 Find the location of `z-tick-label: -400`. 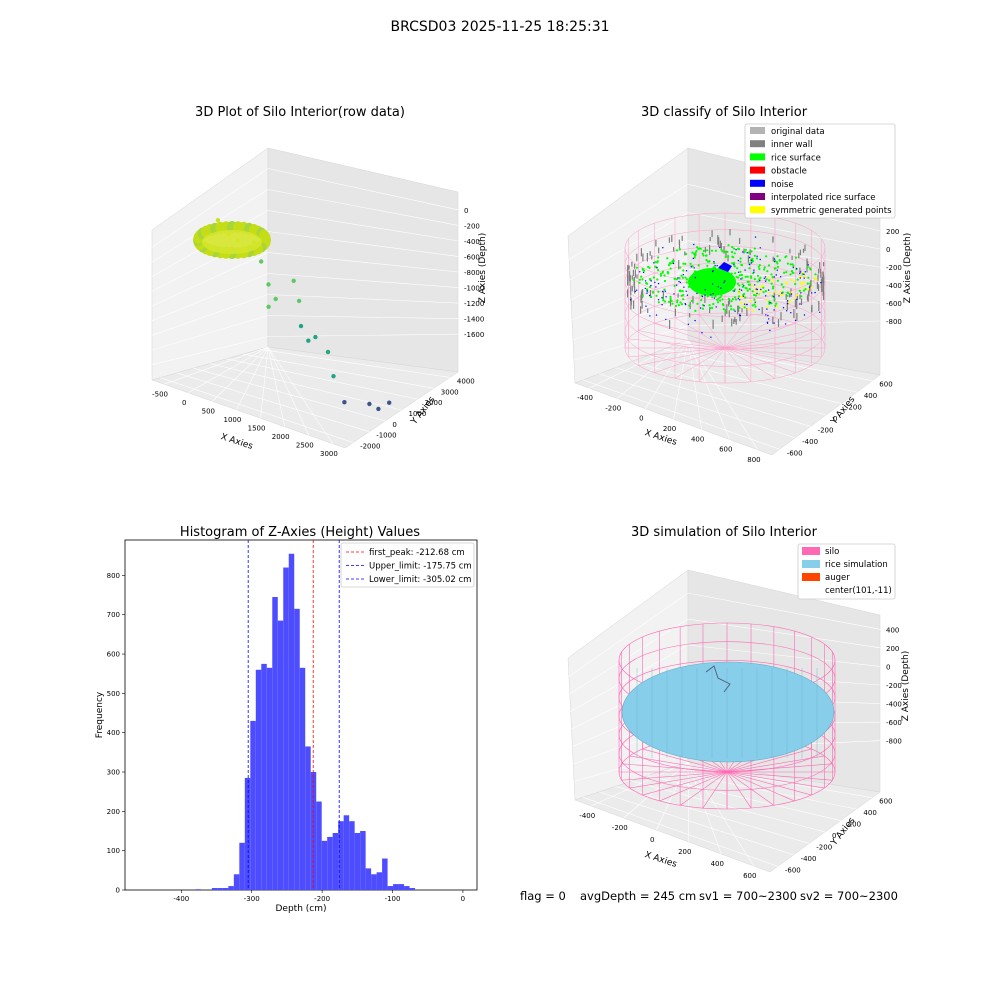

z-tick-label: -400 is located at coordinates (894, 286).